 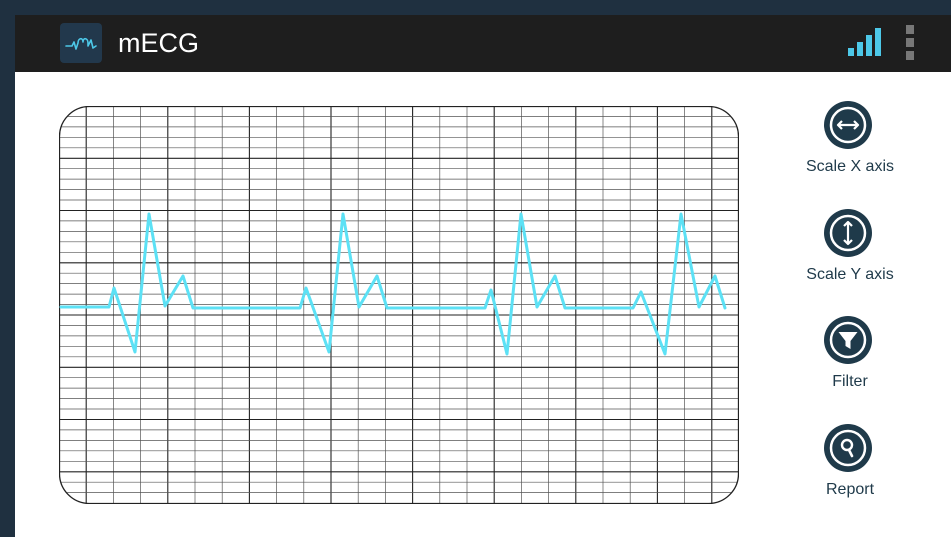 What do you see at coordinates (848, 125) in the screenshot?
I see `horizontal-arrows-icon` at bounding box center [848, 125].